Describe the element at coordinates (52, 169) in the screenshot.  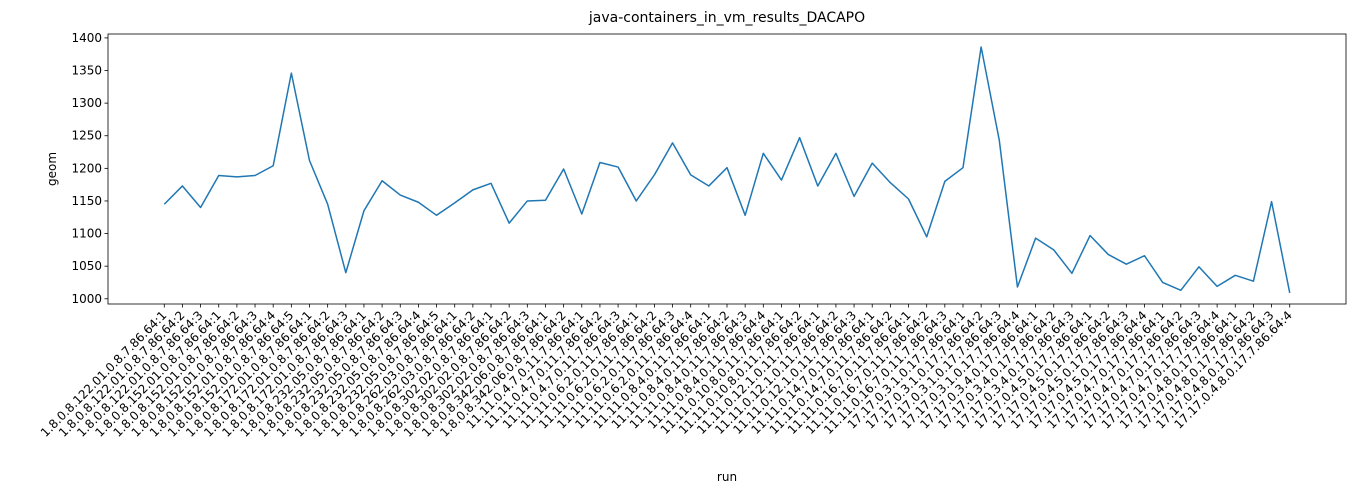
I see `y-axis-label: geom` at that location.